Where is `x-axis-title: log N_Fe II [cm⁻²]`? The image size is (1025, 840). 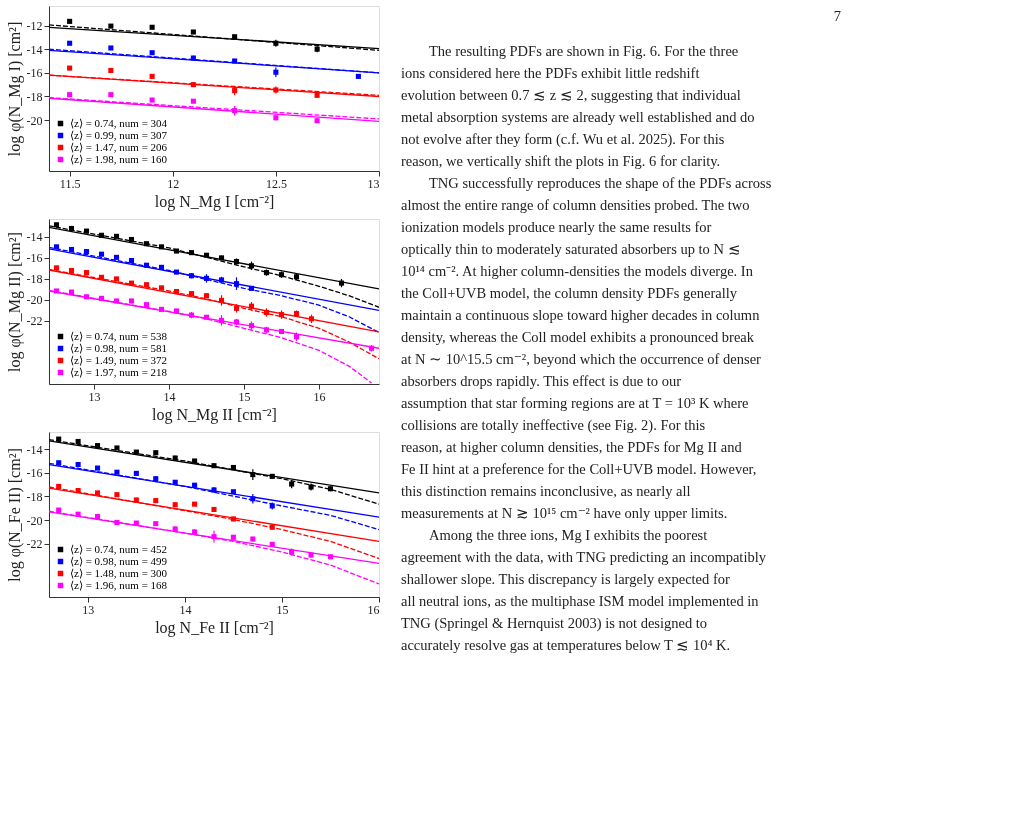
x-axis-title: log N_Fe II [cm⁻²] is located at coordinates (214, 627).